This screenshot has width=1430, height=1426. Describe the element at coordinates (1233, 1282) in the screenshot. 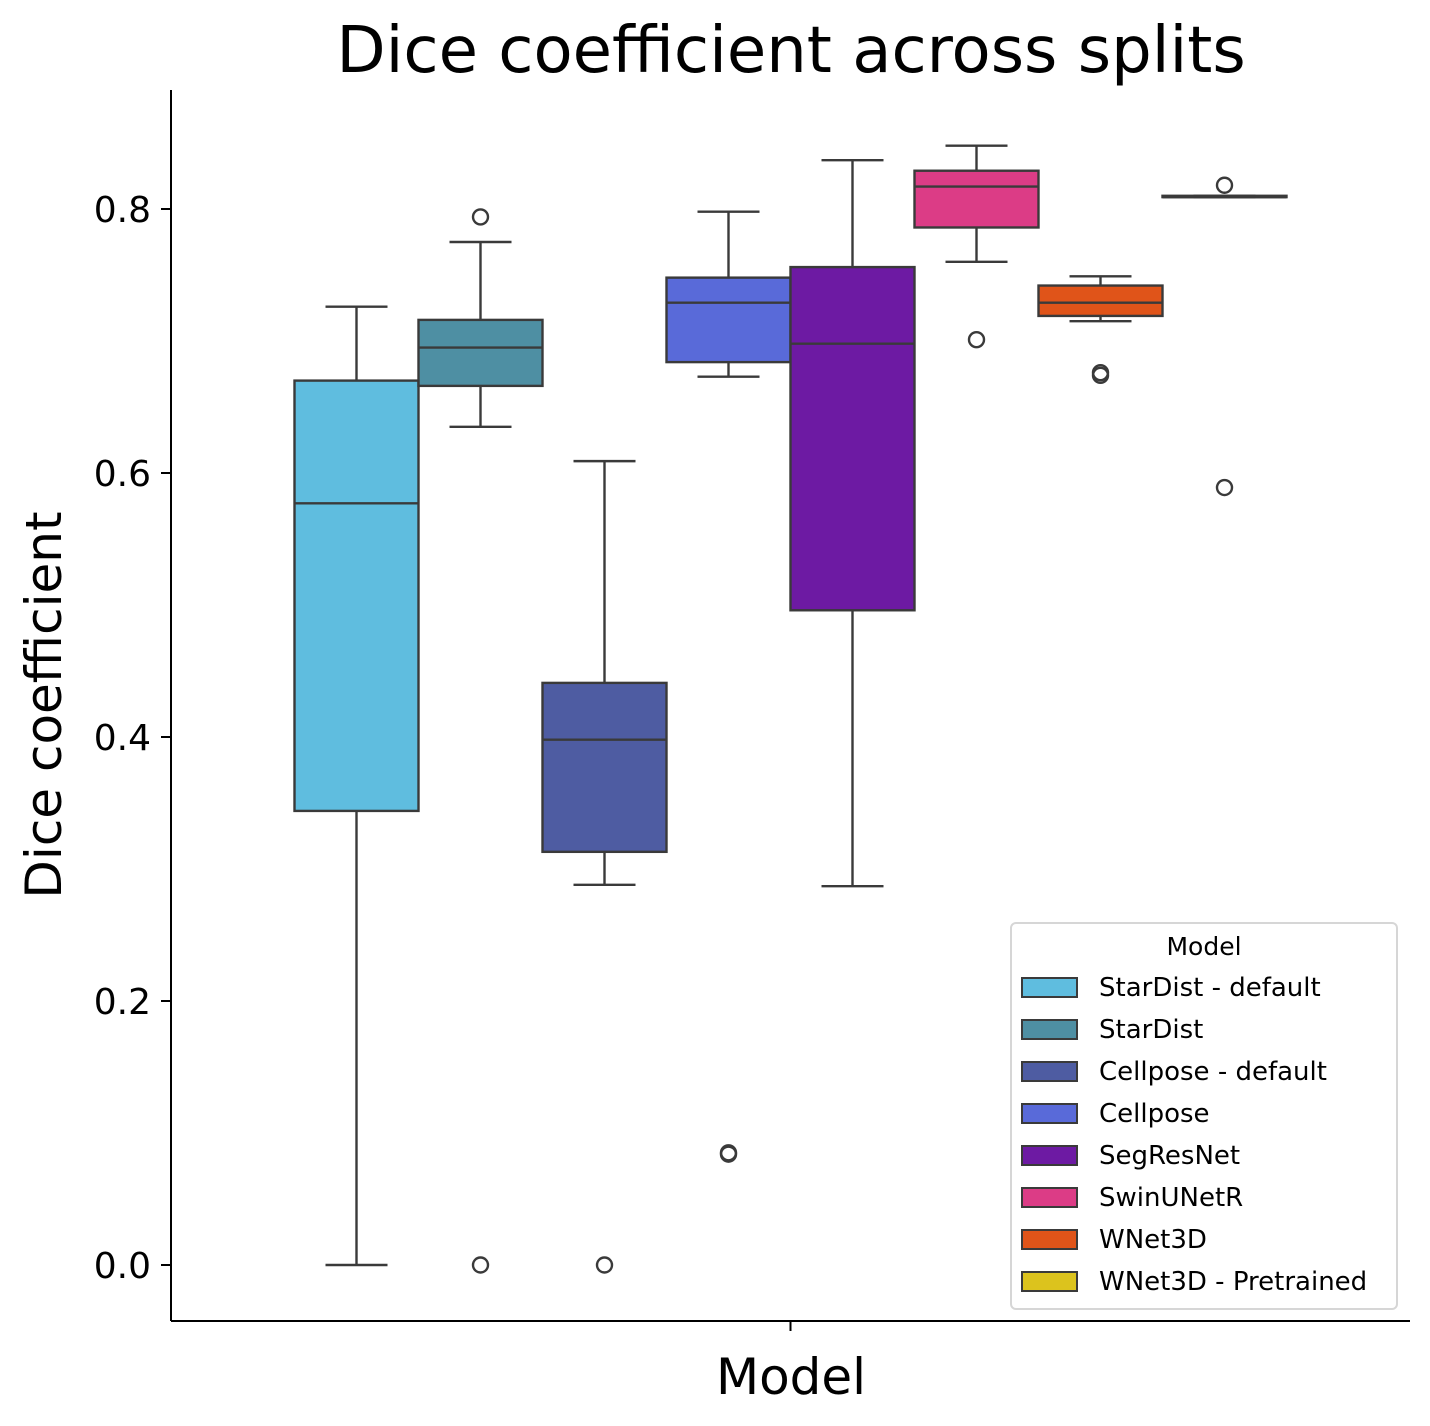

I see `legend-label: WNet3D - Pretrained` at that location.